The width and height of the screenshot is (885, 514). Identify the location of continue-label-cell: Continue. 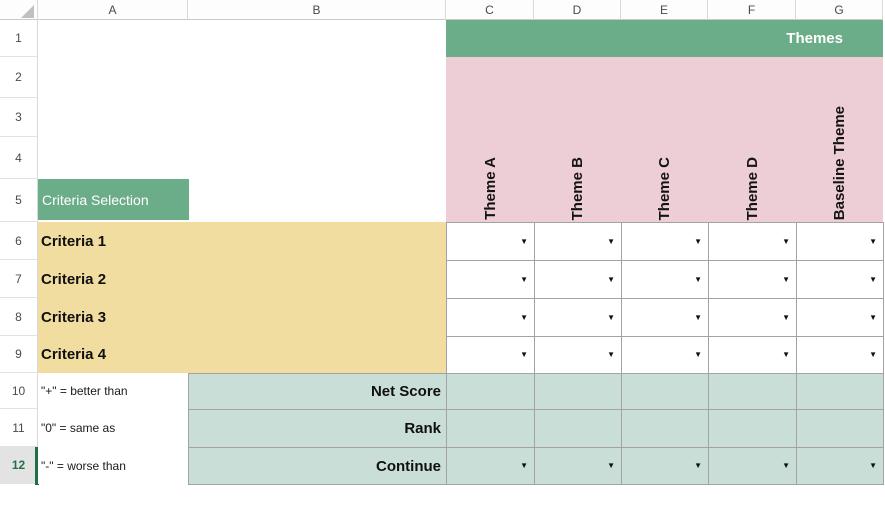
(317, 466).